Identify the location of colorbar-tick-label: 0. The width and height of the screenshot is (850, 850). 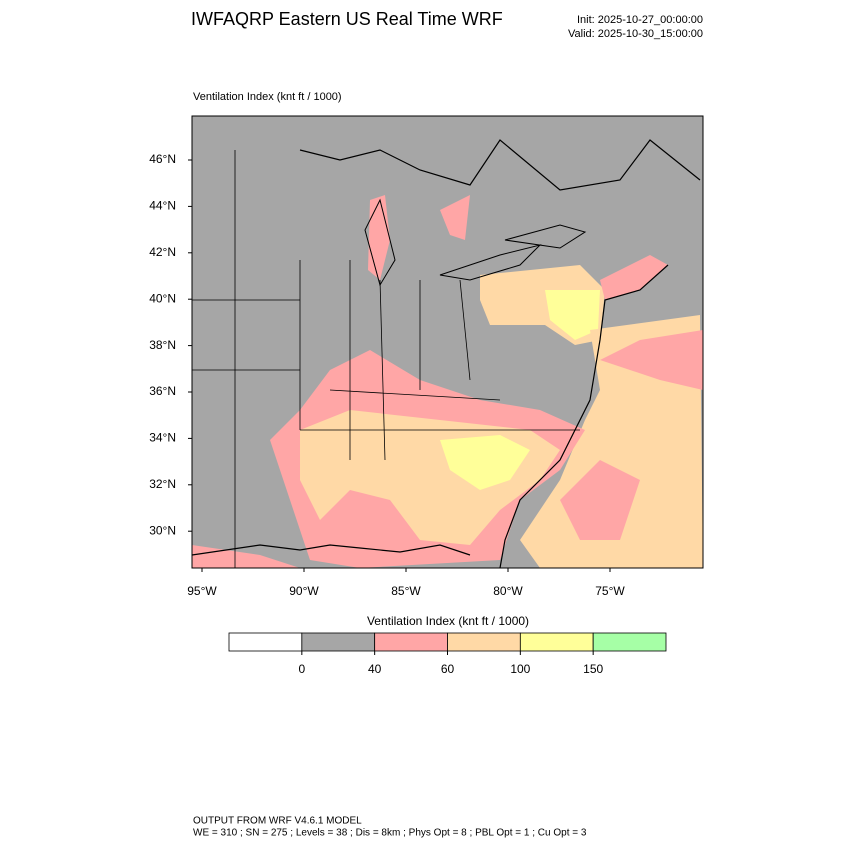
(301, 669).